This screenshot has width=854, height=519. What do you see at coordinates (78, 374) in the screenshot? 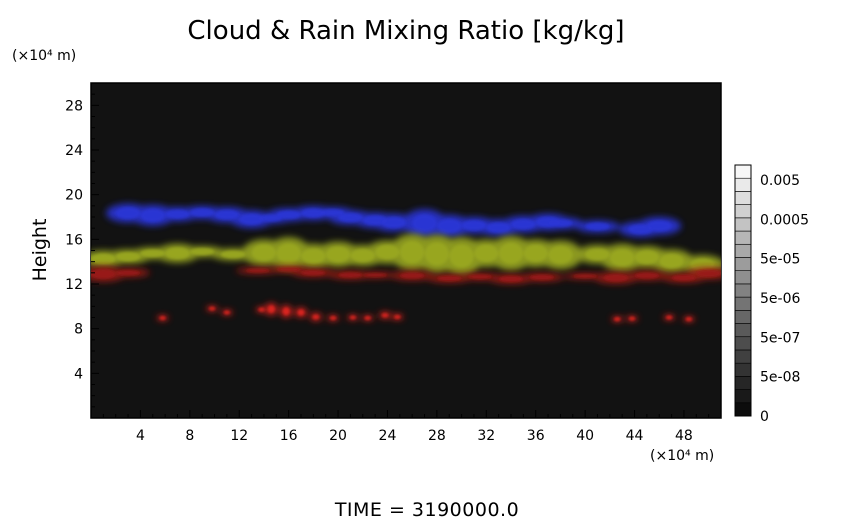
I see `y-tick-label: 4` at bounding box center [78, 374].